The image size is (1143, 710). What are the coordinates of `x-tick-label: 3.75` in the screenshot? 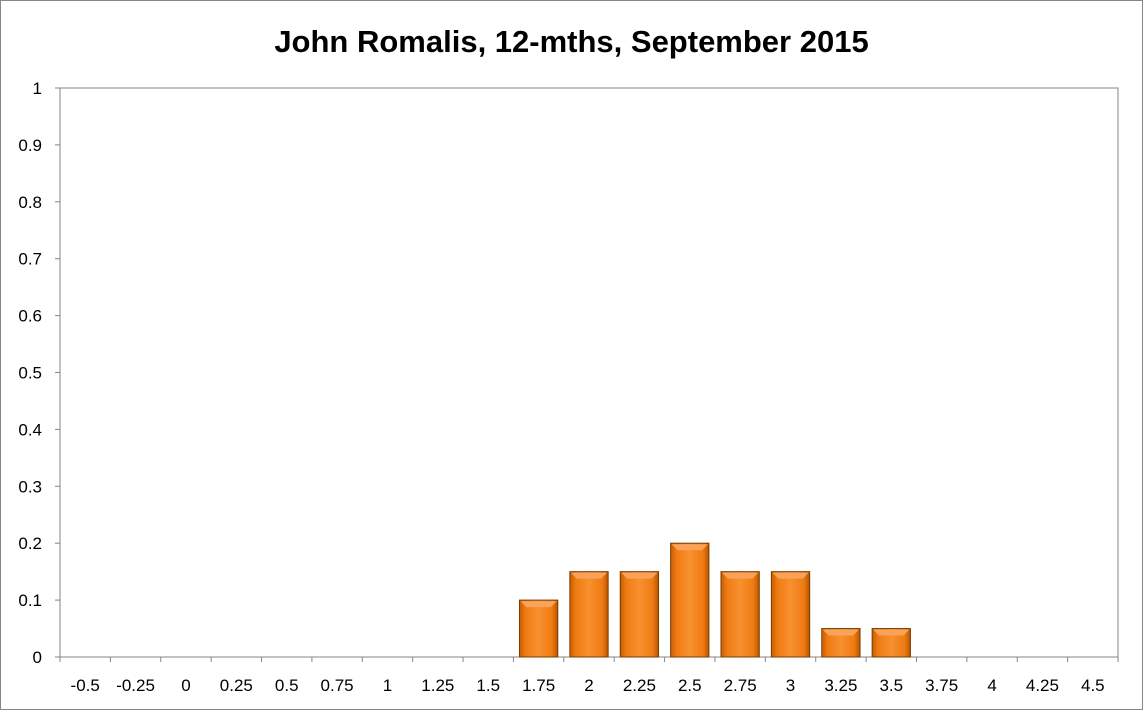 It's located at (941, 685).